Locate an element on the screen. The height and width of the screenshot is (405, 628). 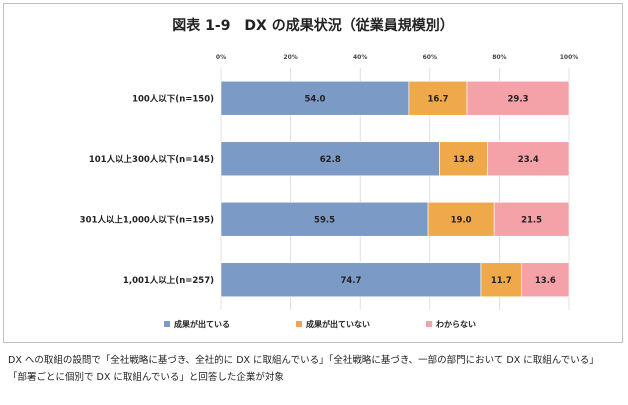
x-tick-label: 100% is located at coordinates (569, 57).